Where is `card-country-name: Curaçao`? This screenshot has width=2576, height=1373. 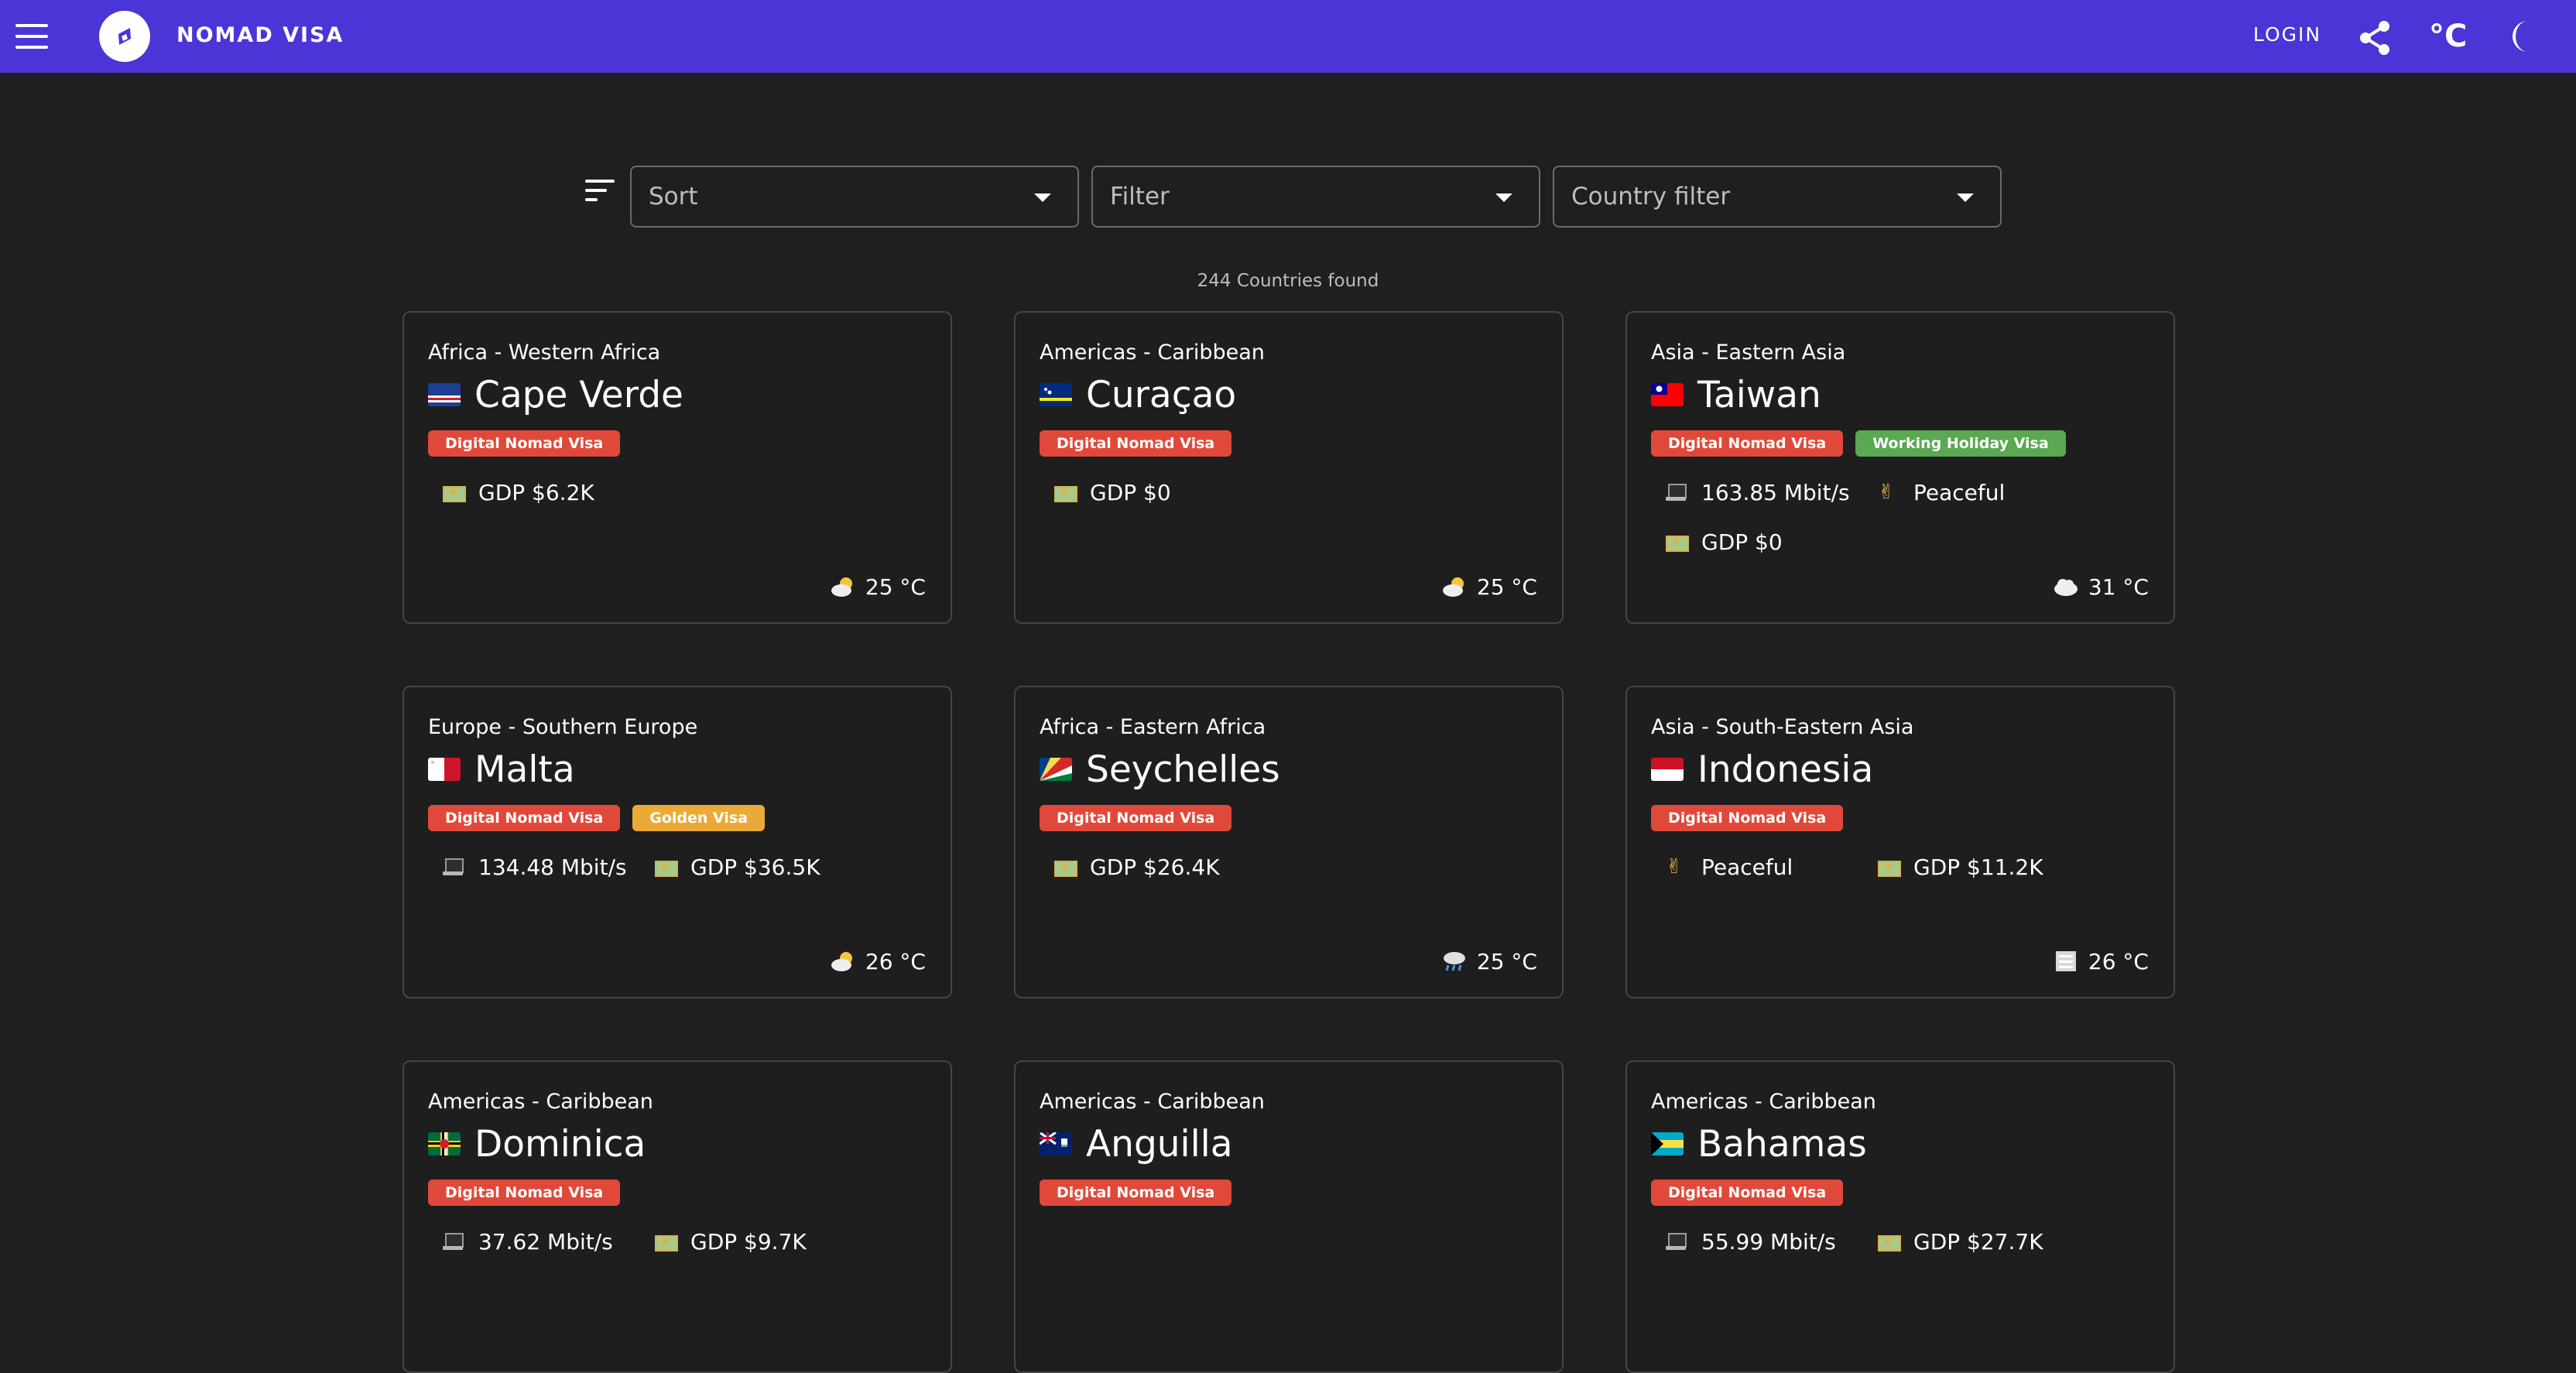
card-country-name: Curaçao is located at coordinates (1162, 394).